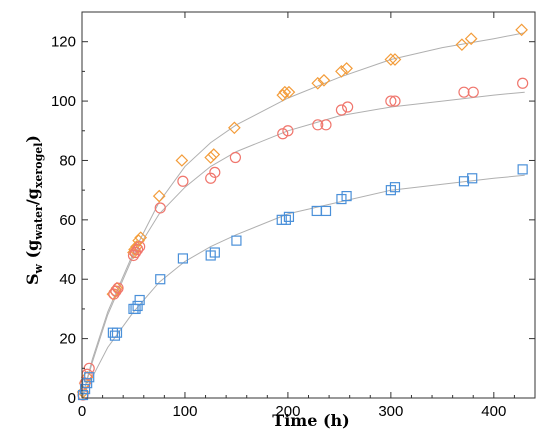 The height and width of the screenshot is (437, 550). I want to click on y-axis-title: Sw (gwater/gxerogel), so click(34, 210).